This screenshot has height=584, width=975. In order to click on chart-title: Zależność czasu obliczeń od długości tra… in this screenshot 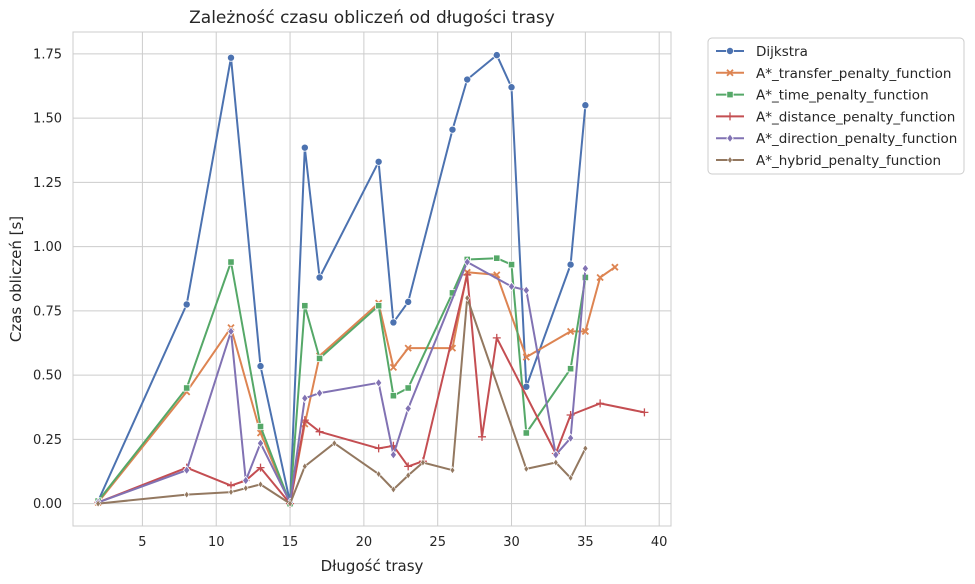, I will do `click(372, 18)`.